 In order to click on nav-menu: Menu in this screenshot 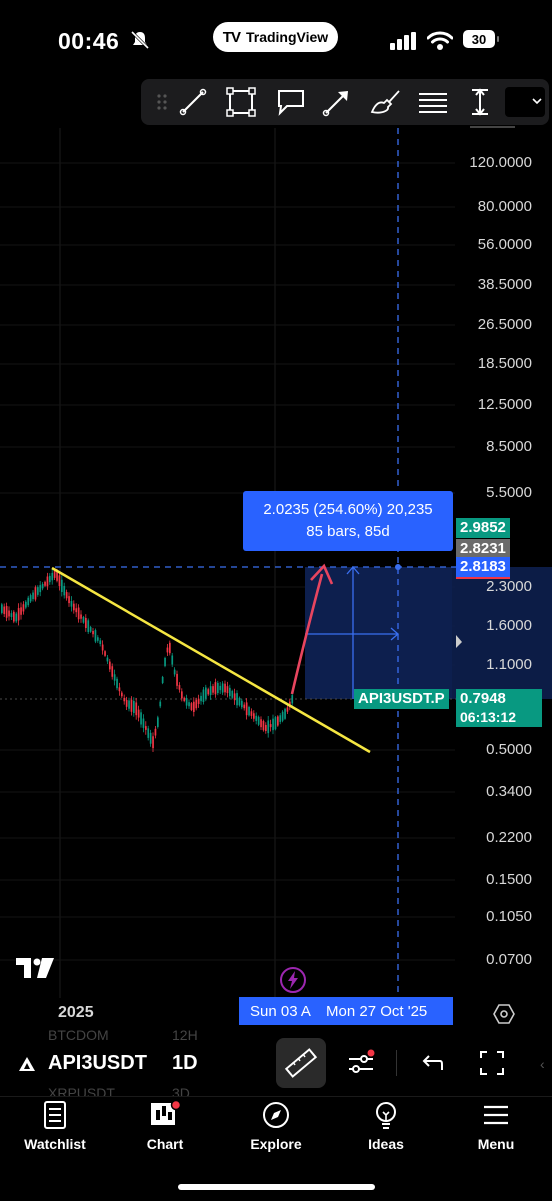, I will do `click(496, 1126)`.